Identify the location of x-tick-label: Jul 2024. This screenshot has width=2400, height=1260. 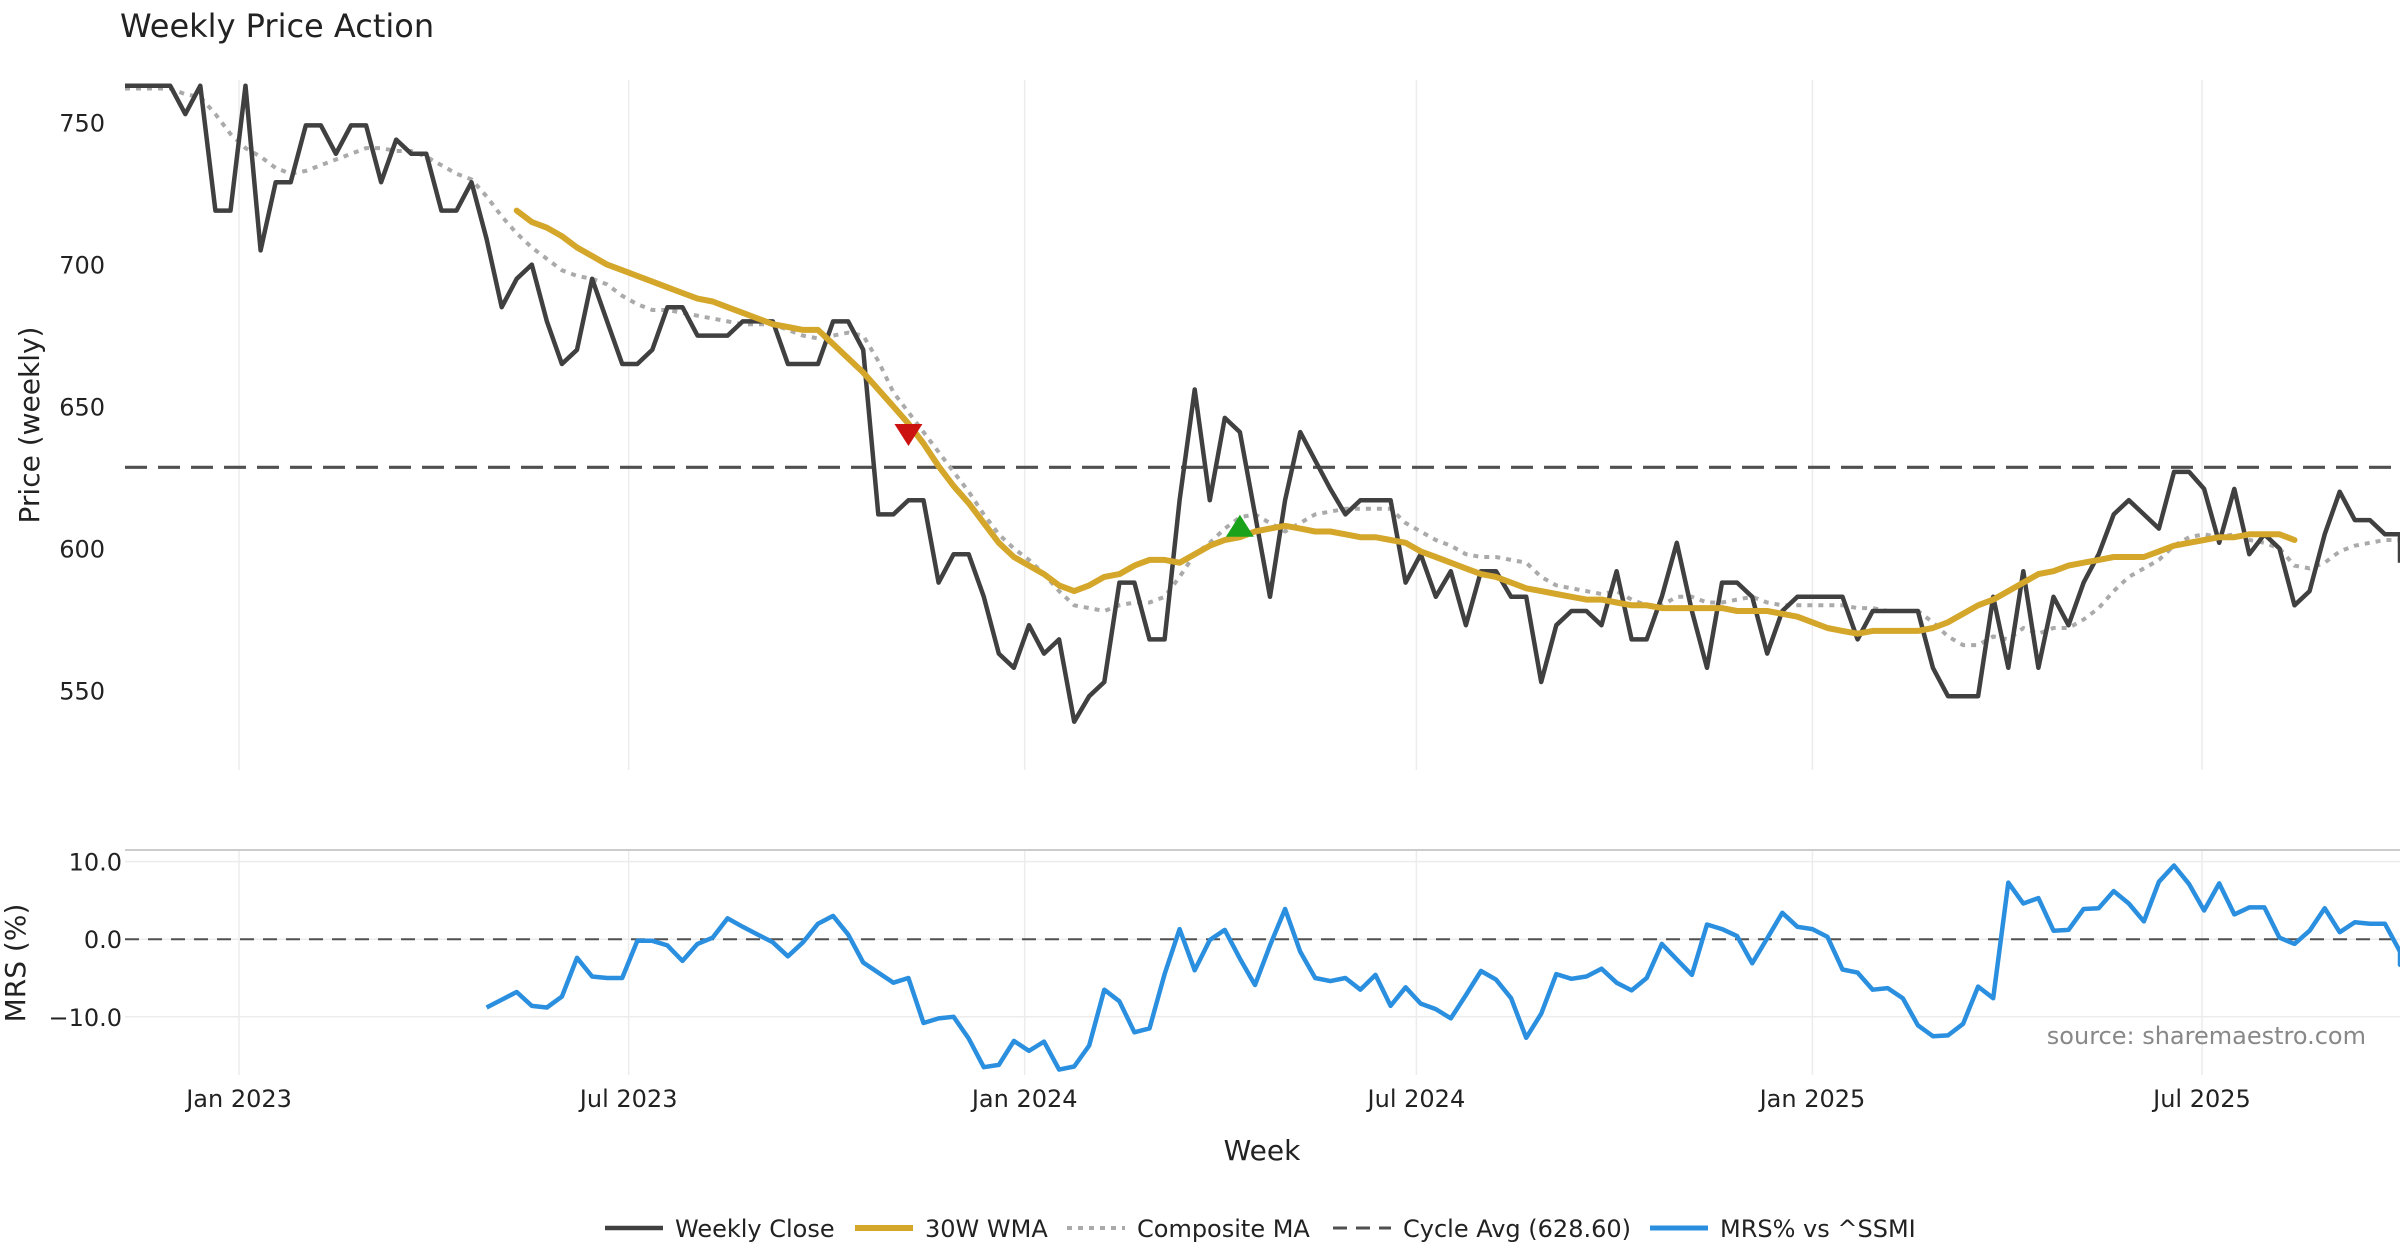
(1416, 1099).